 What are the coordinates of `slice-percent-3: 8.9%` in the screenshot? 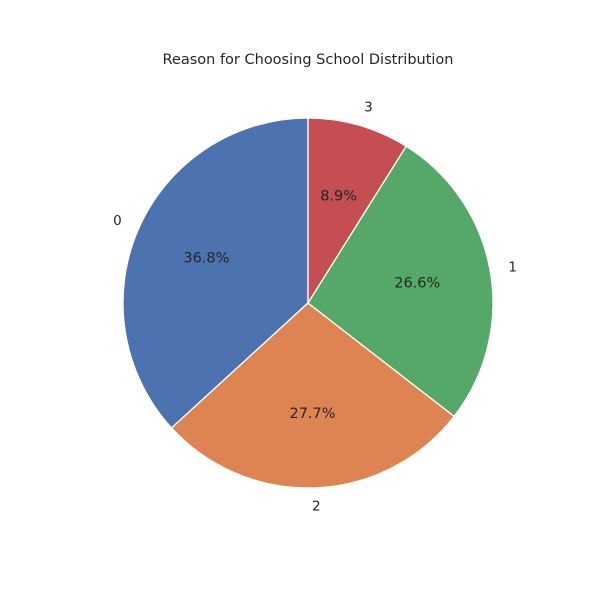 It's located at (338, 196).